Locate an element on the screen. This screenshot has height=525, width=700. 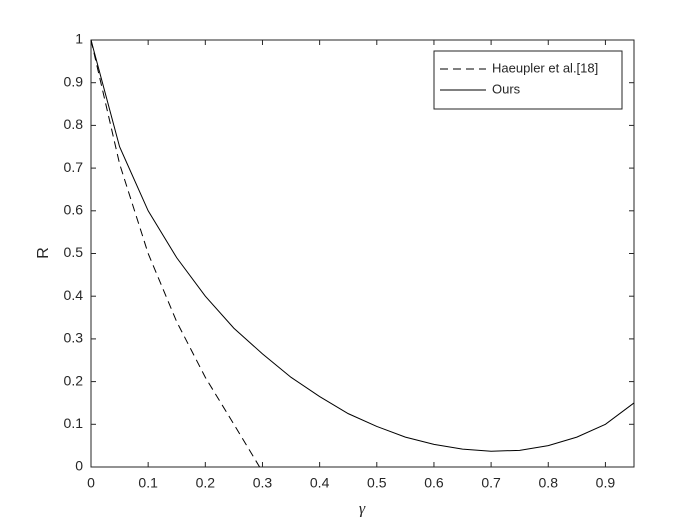
y-tick-label: 0.4 is located at coordinates (74, 295).